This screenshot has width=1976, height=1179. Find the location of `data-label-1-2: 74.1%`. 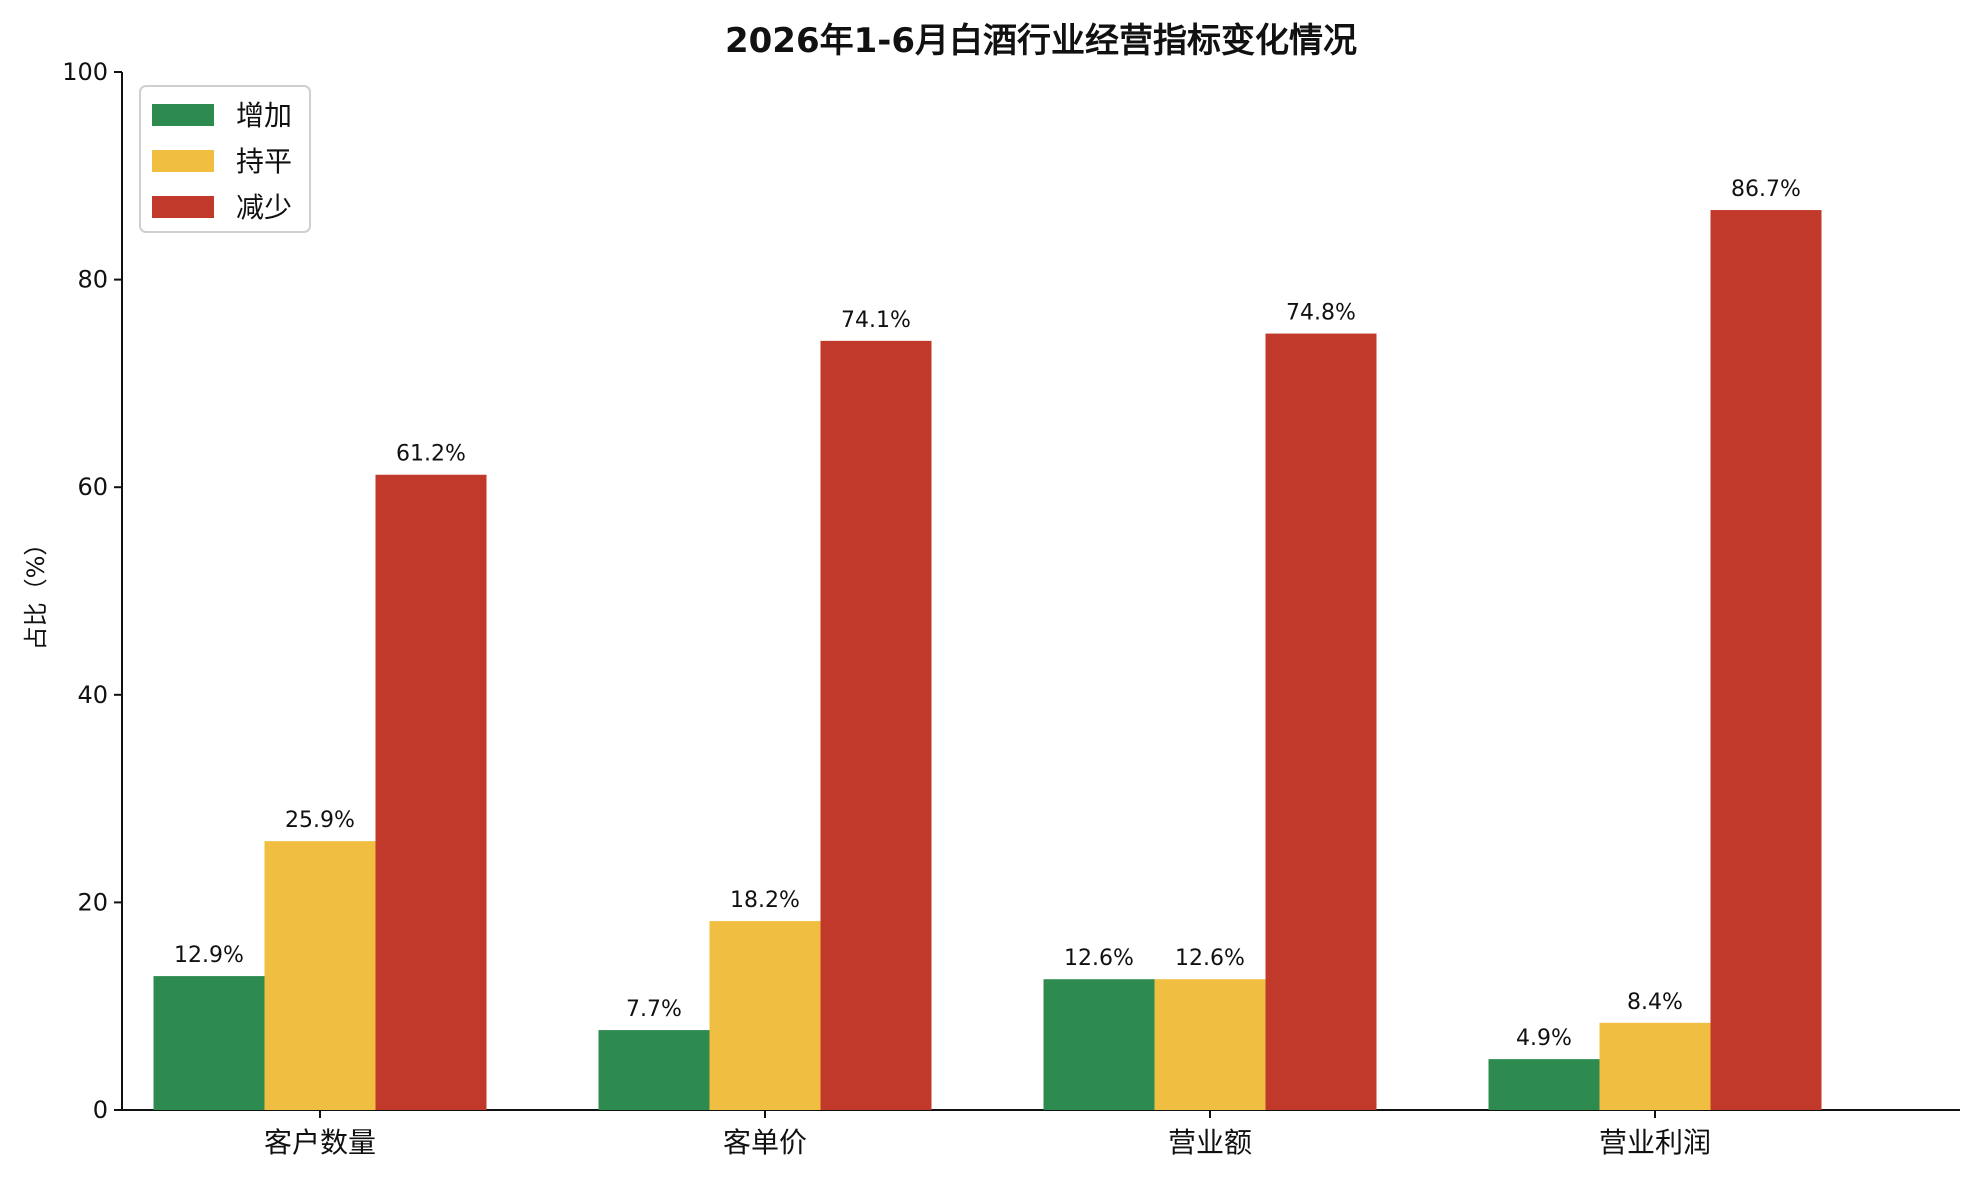

data-label-1-2: 74.1% is located at coordinates (876, 320).